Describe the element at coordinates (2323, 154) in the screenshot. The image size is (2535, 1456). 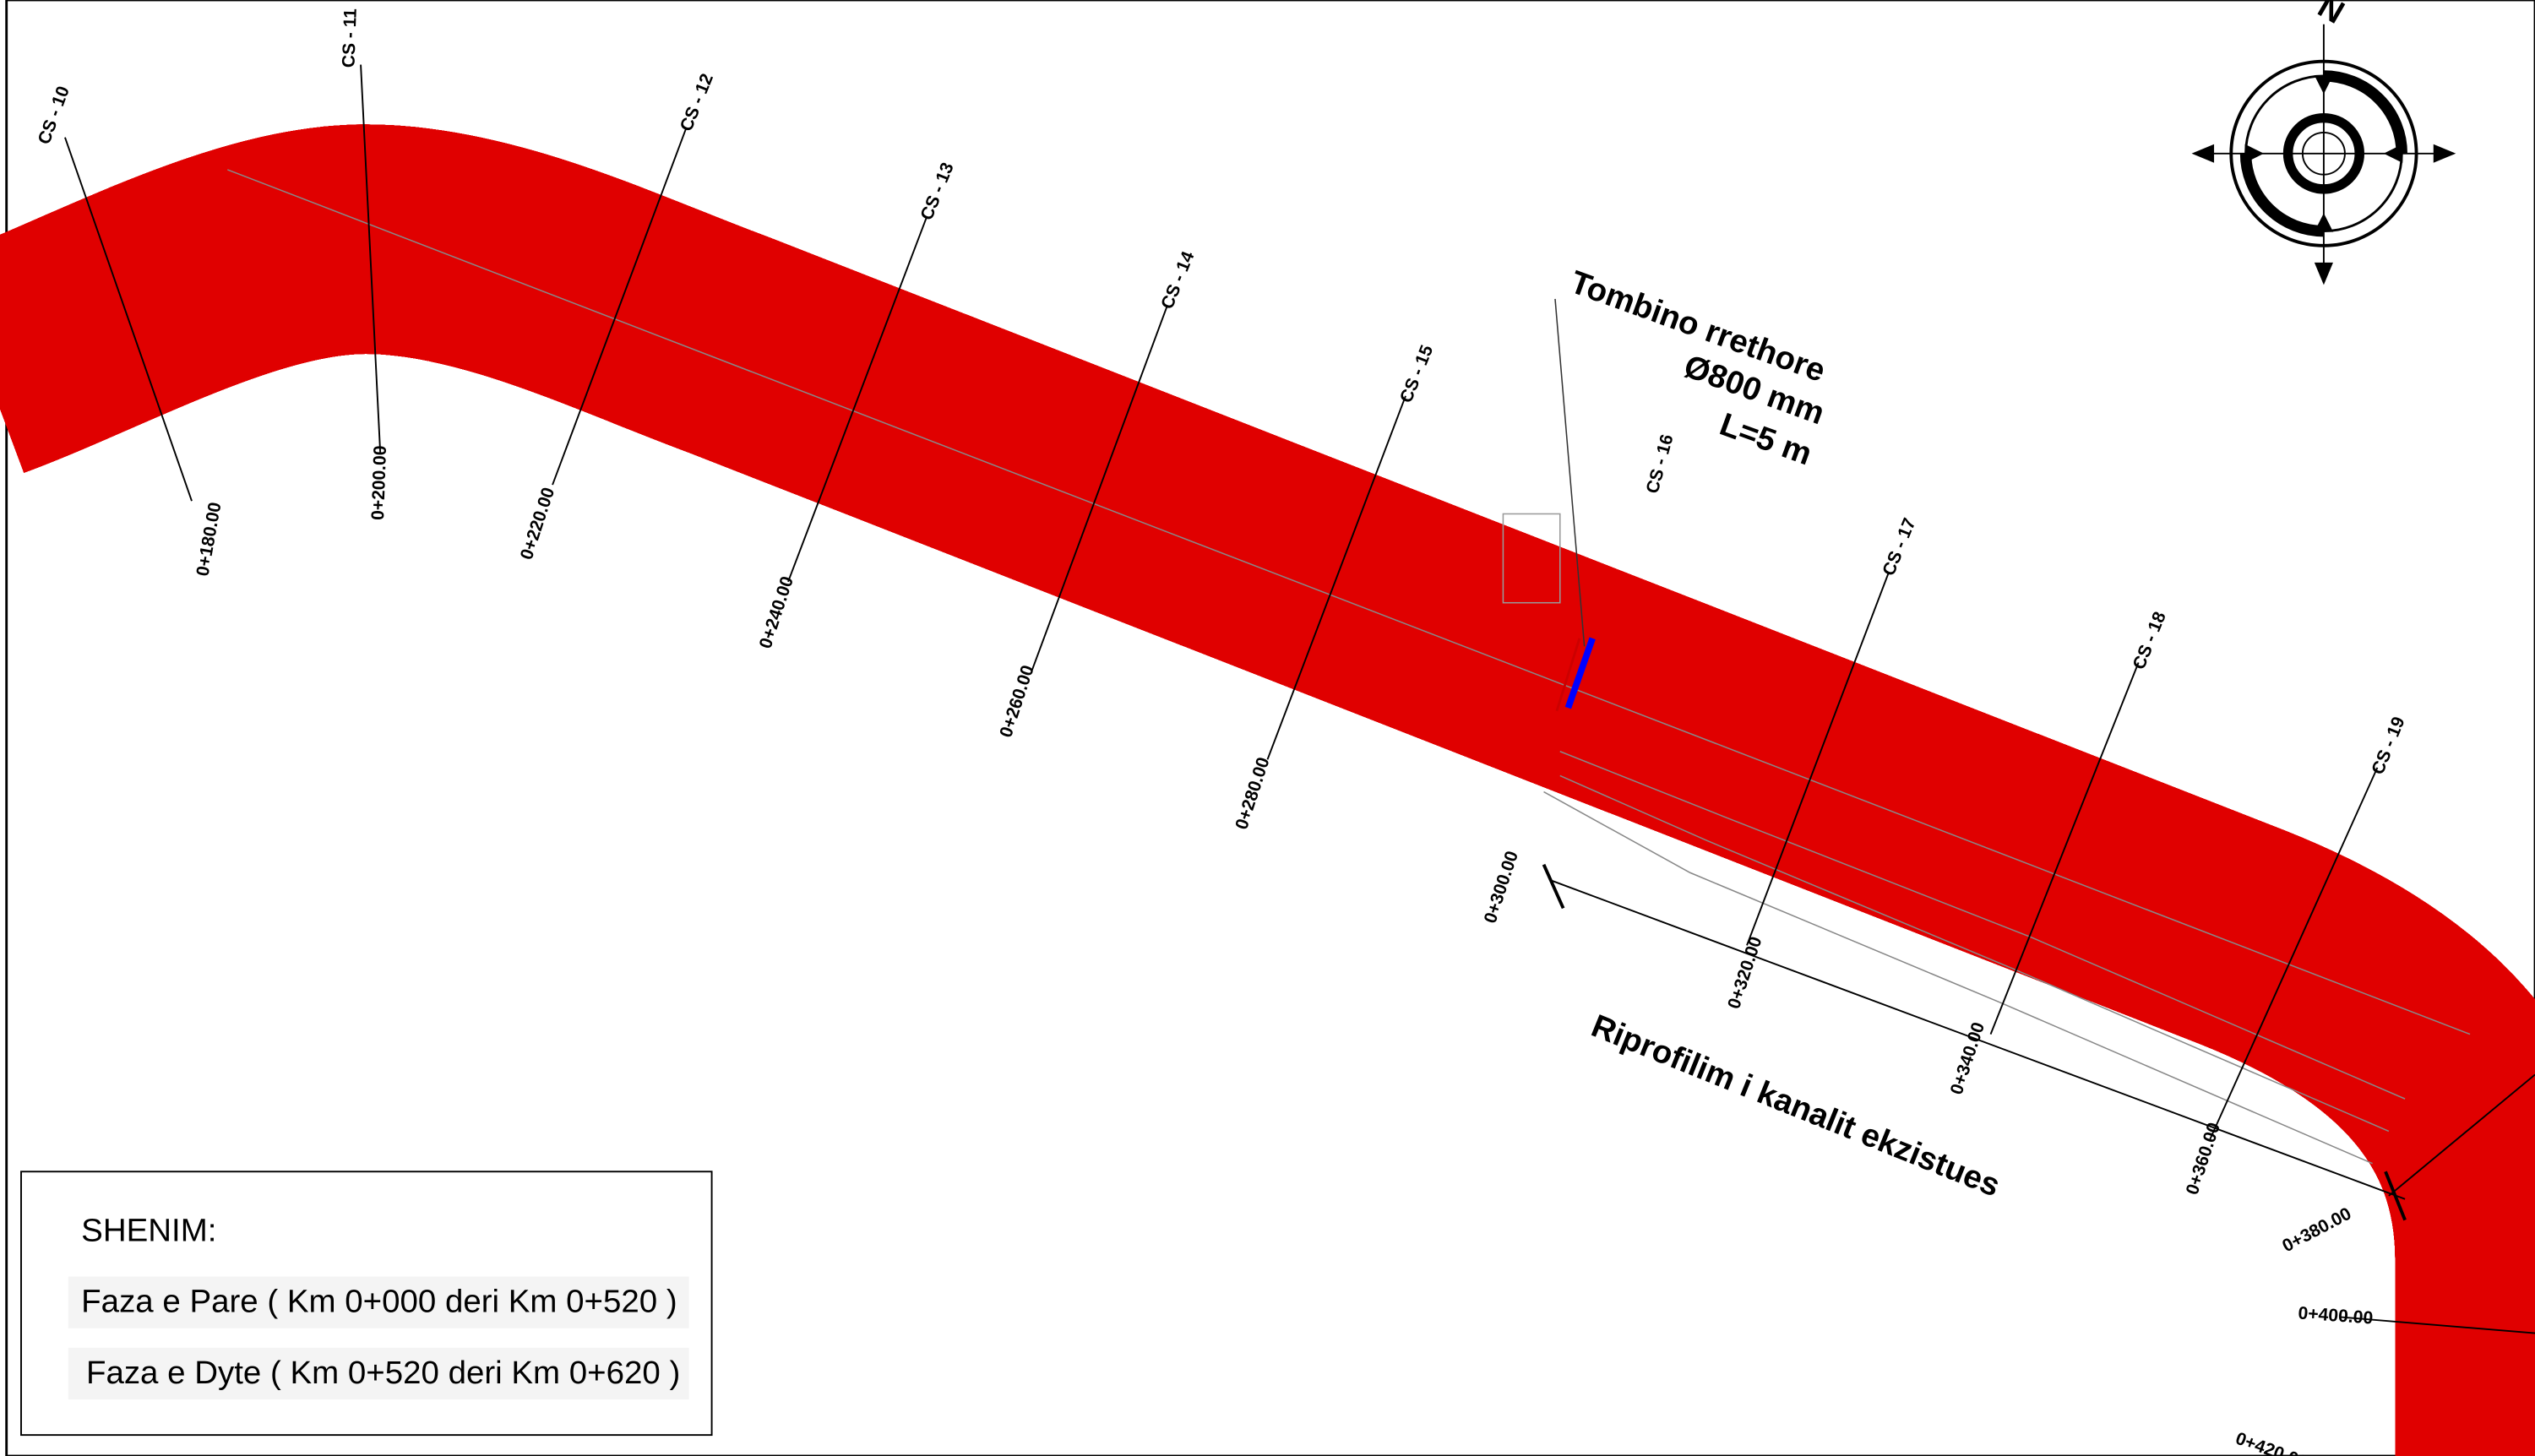
I see `north-arrow` at that location.